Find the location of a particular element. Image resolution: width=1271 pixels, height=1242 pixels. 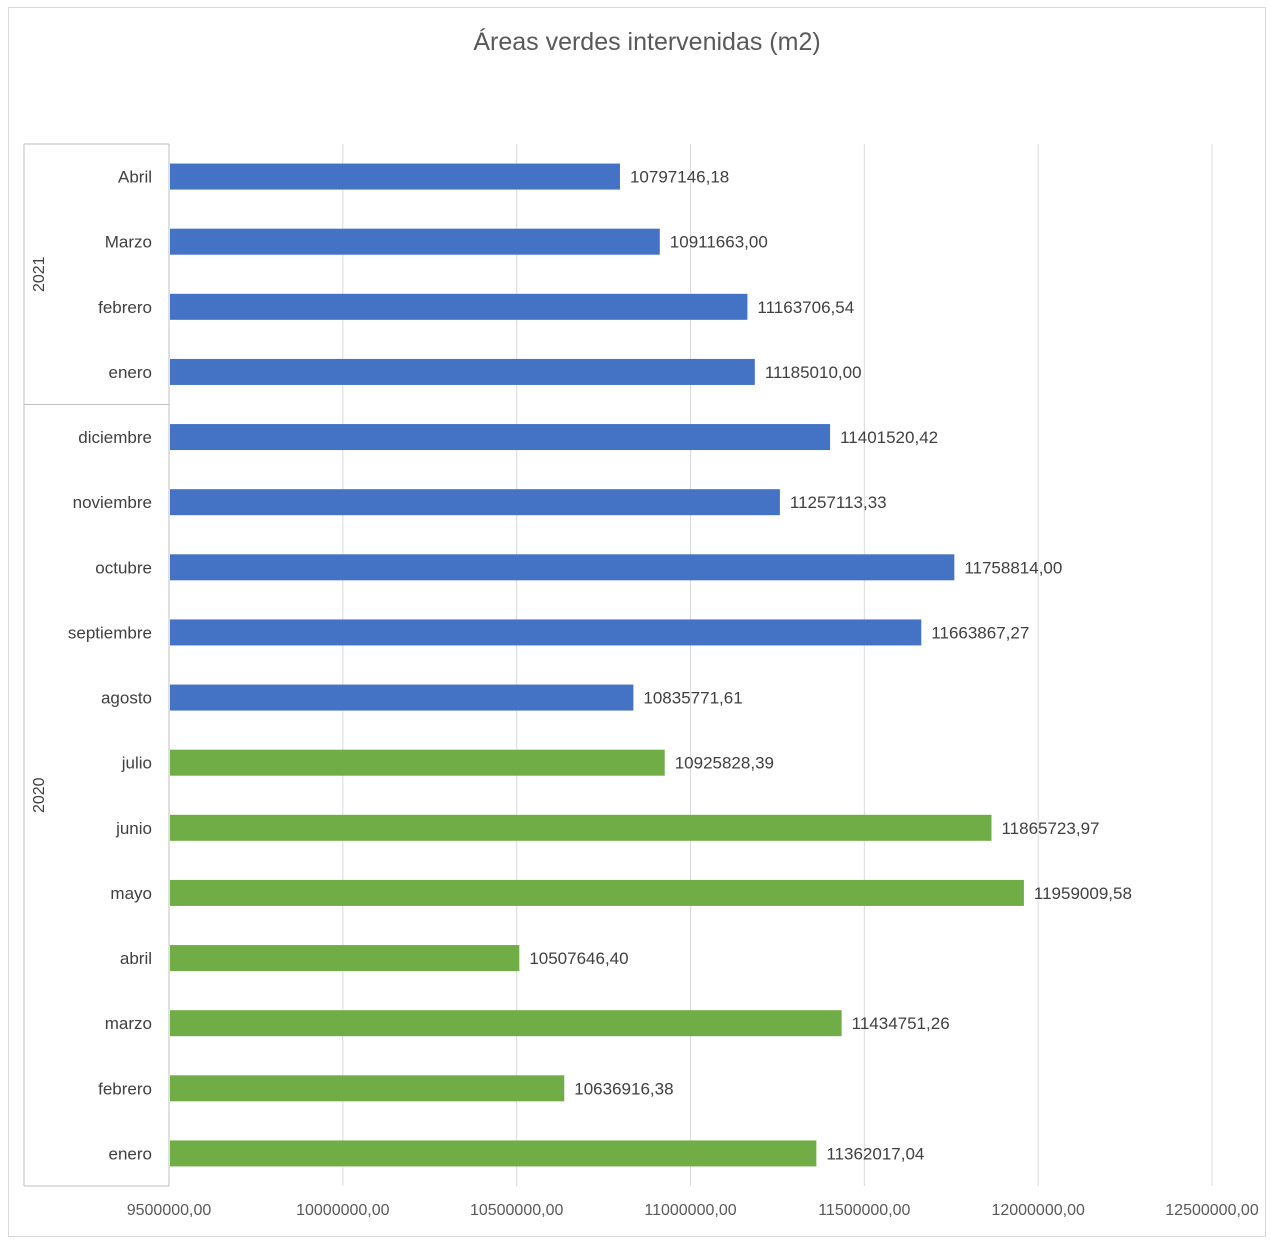

data-label: 11362017,04 is located at coordinates (875, 1153).